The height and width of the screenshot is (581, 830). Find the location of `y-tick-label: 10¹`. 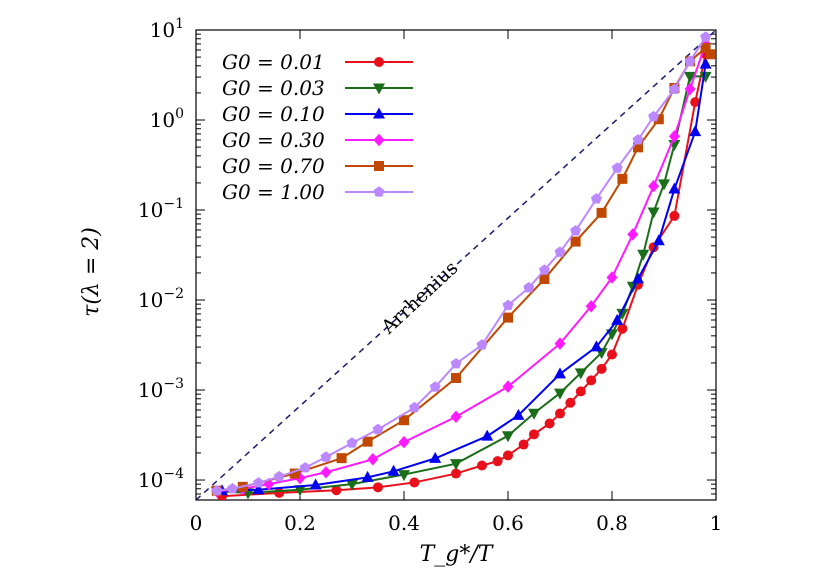

y-tick-label: 10¹ is located at coordinates (167, 29).